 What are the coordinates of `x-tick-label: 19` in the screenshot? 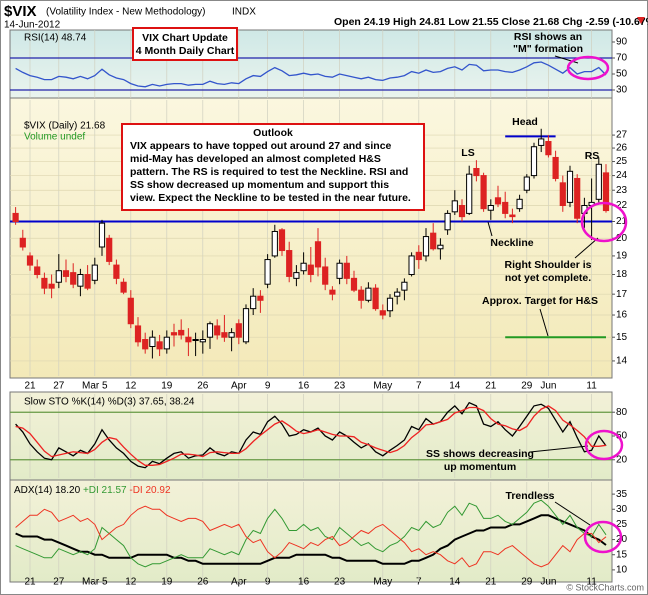 It's located at (167, 582).